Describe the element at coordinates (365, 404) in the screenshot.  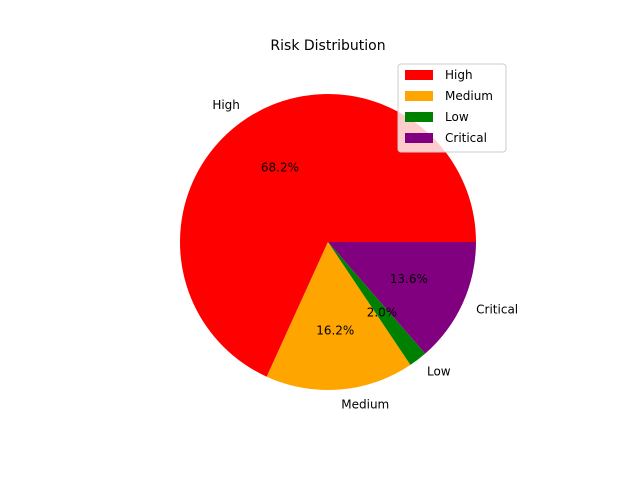
I see `pie-label-medium: Medium` at that location.